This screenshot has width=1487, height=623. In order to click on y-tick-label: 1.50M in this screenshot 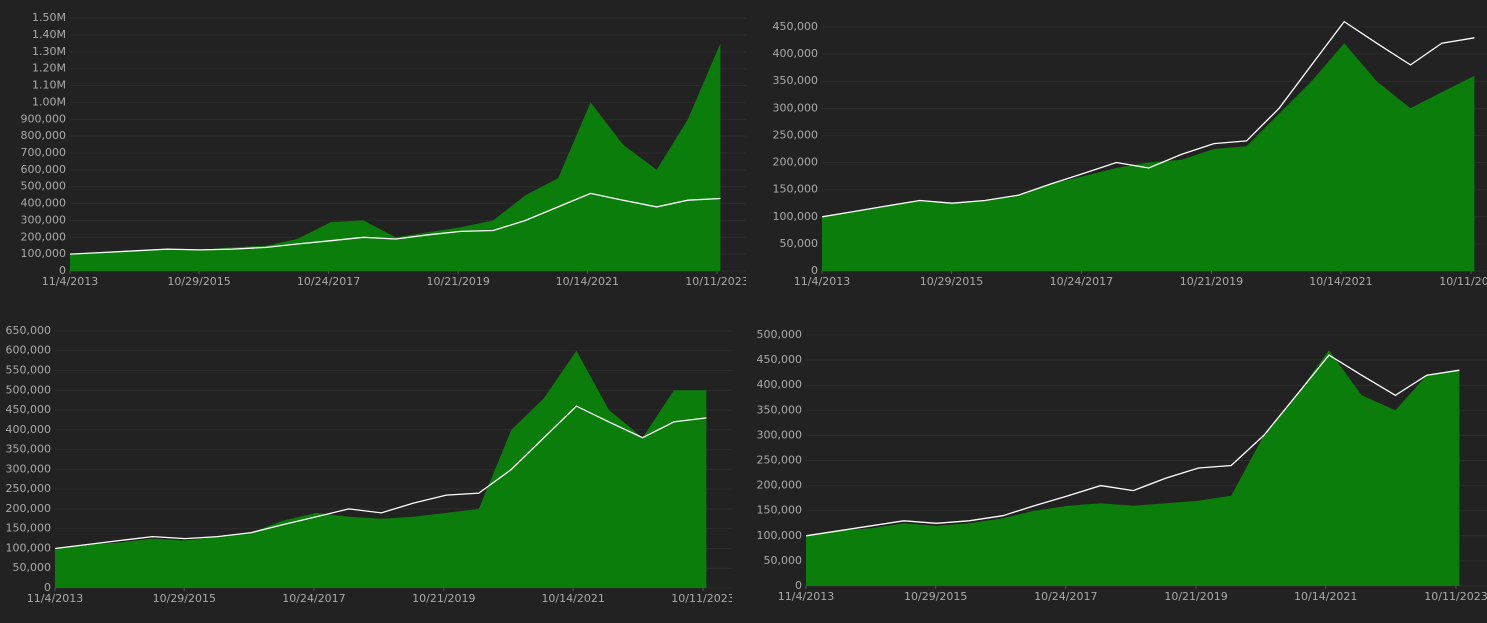, I will do `click(49, 17)`.